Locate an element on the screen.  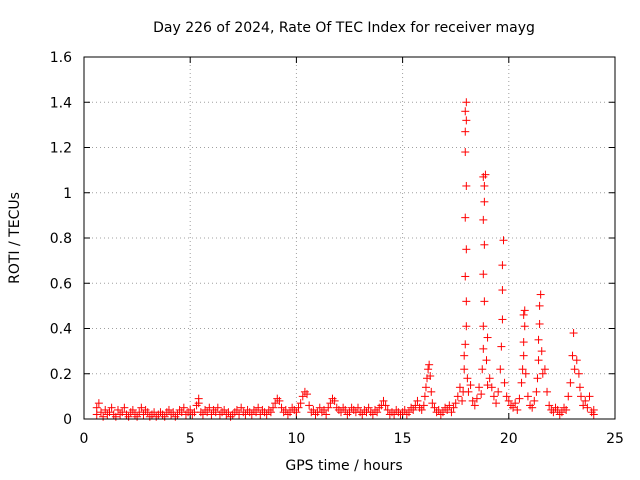
y-tick-label: 0.4 is located at coordinates (61, 330).